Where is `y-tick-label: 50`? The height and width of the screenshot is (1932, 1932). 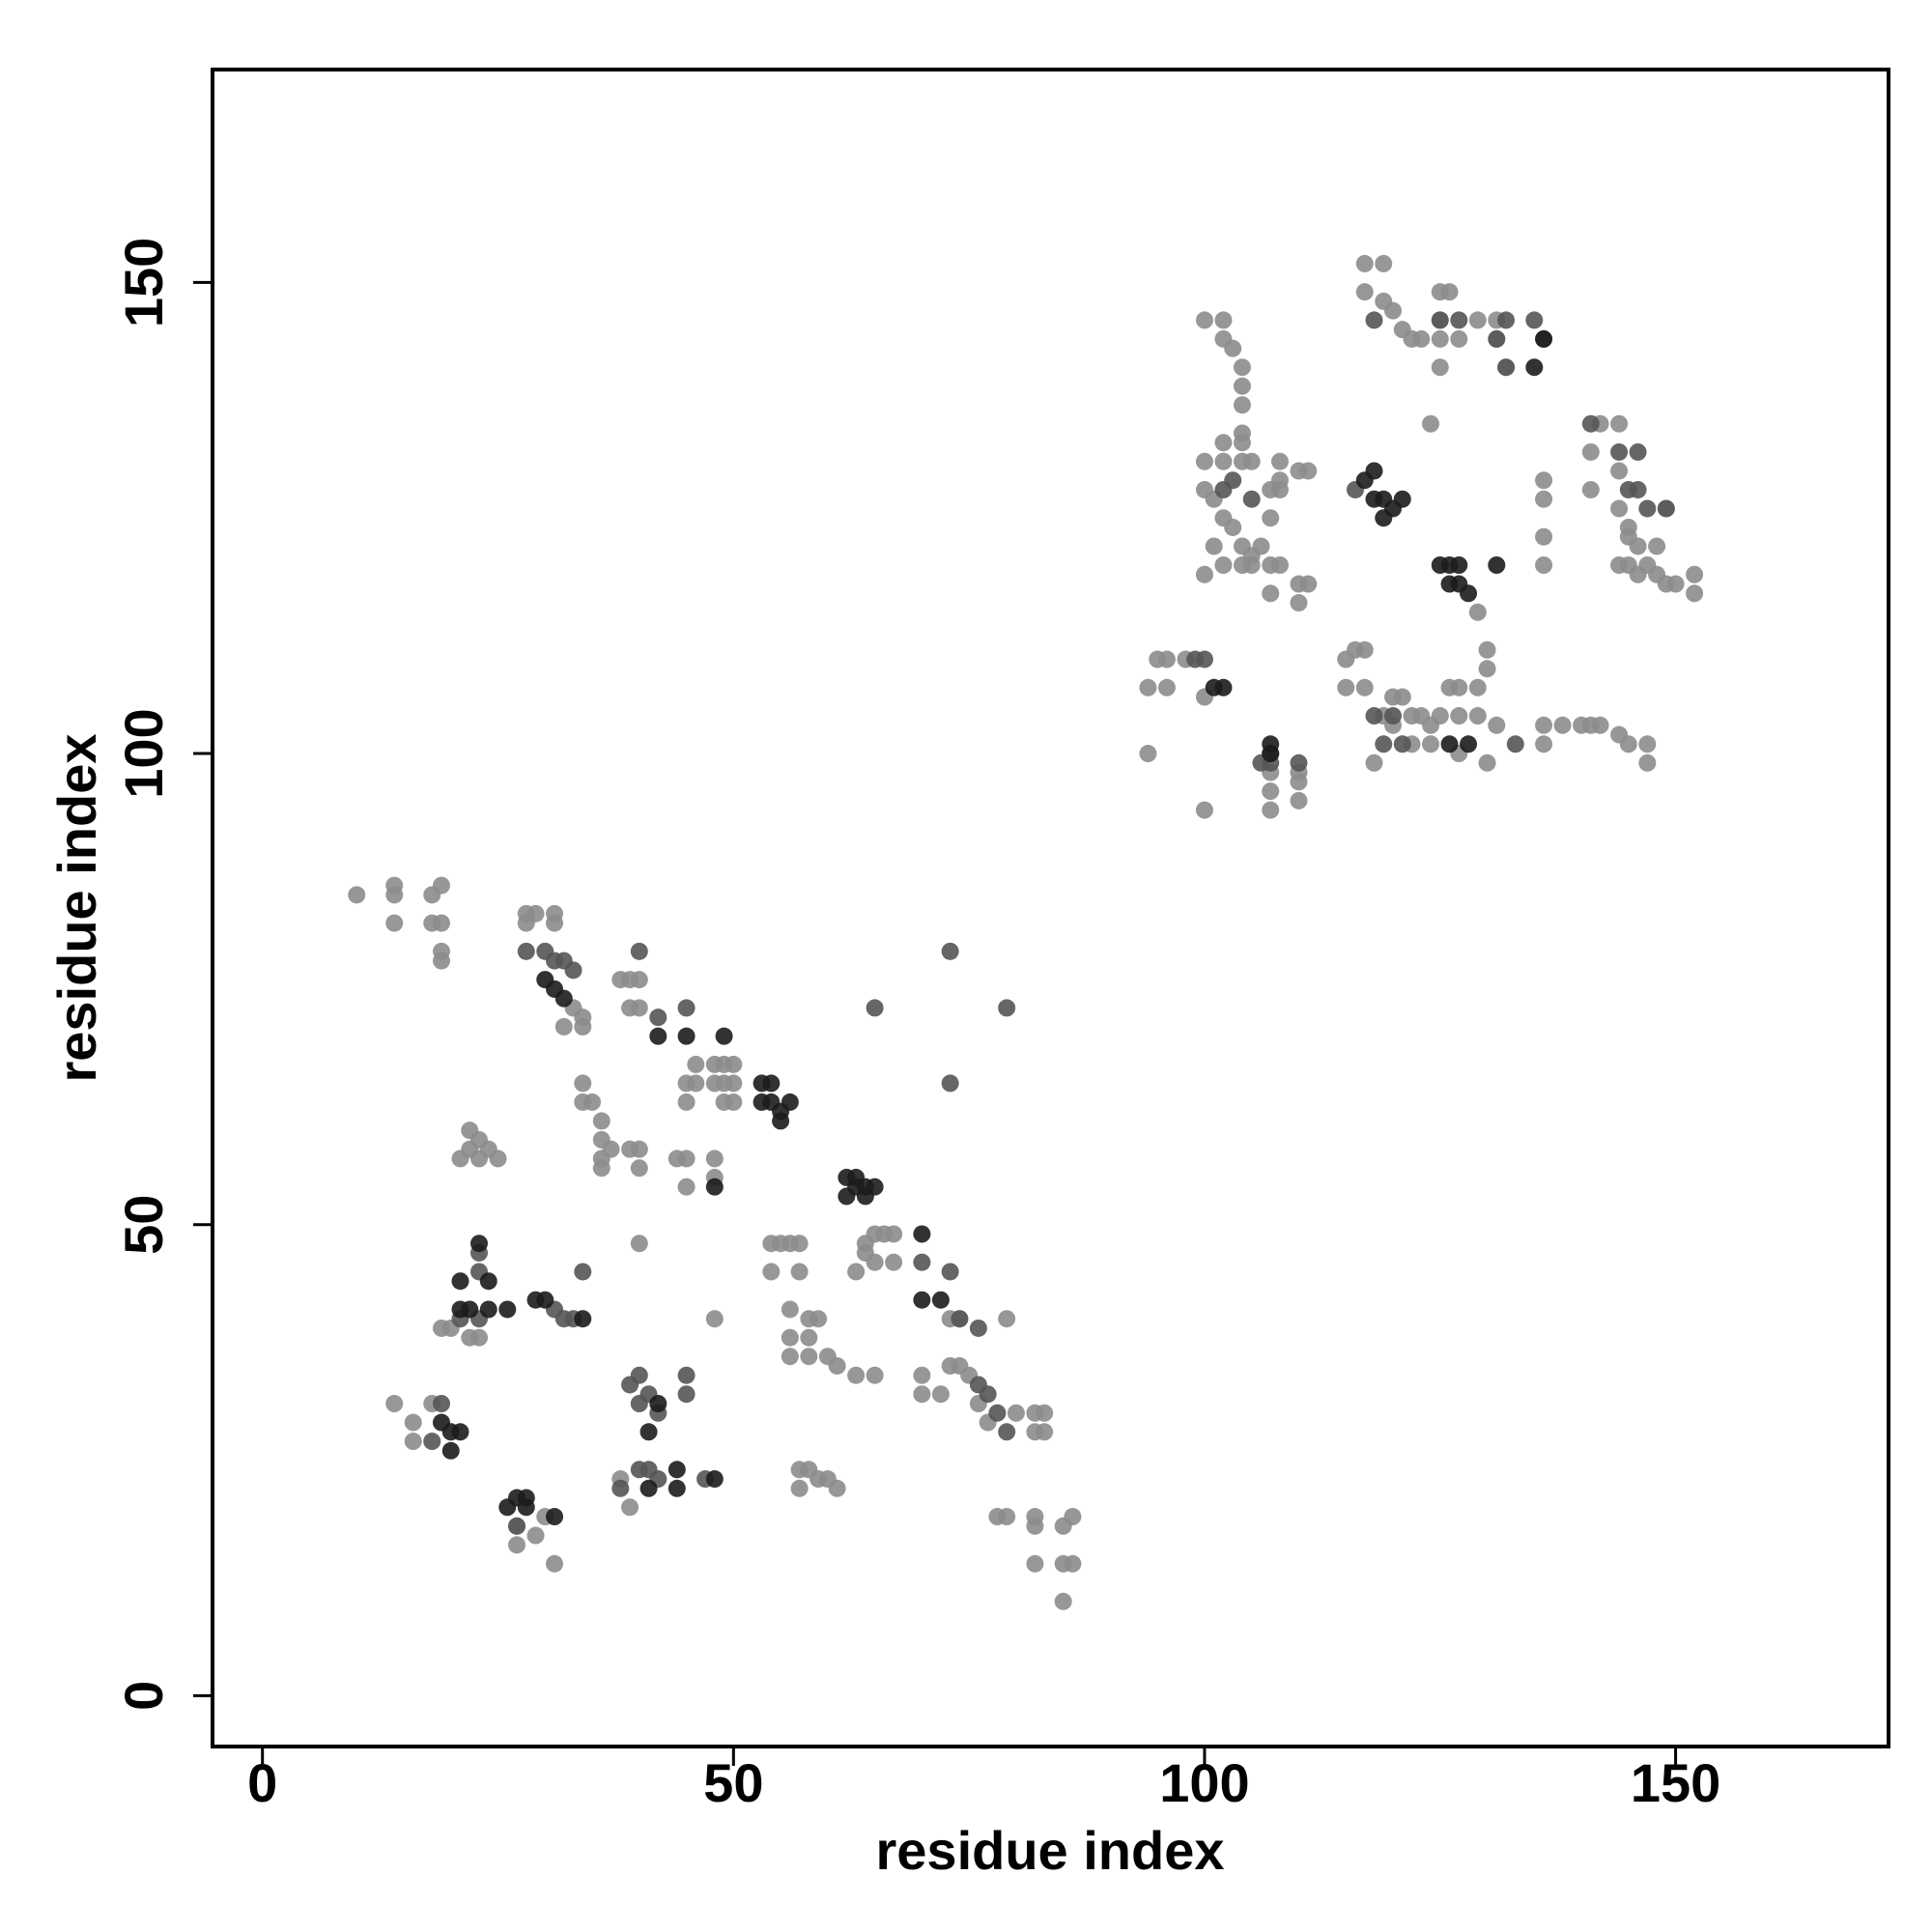
y-tick-label: 50 is located at coordinates (143, 1225).